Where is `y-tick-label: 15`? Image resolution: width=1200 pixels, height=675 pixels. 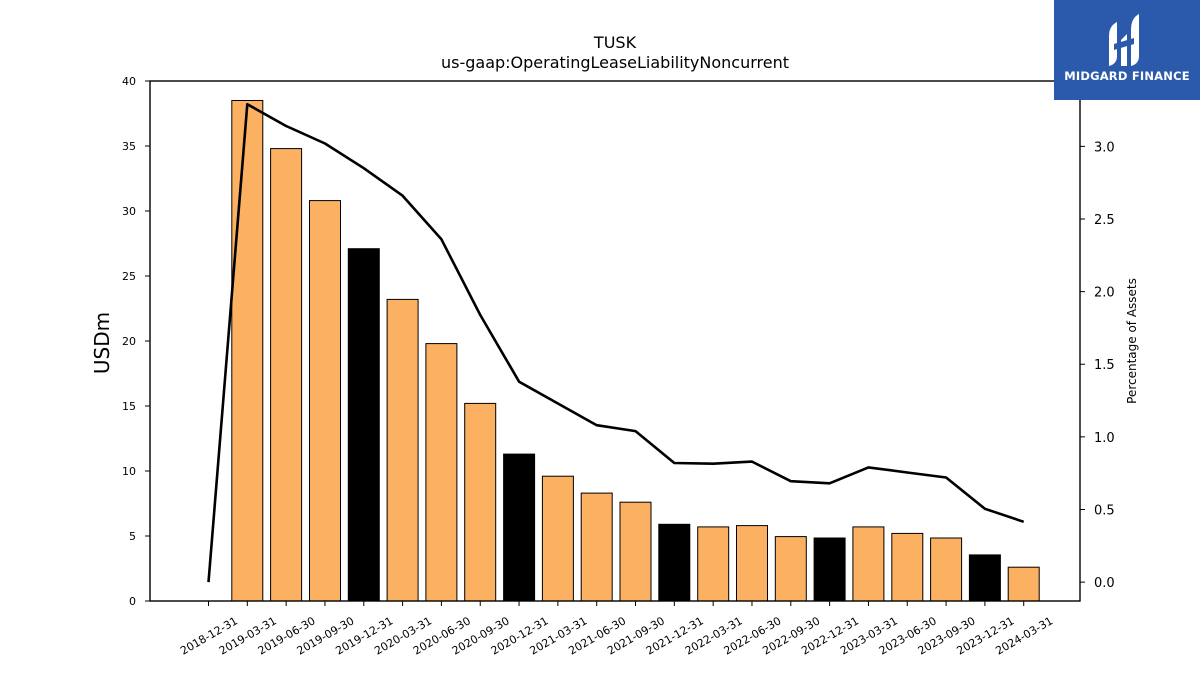 y-tick-label: 15 is located at coordinates (129, 406).